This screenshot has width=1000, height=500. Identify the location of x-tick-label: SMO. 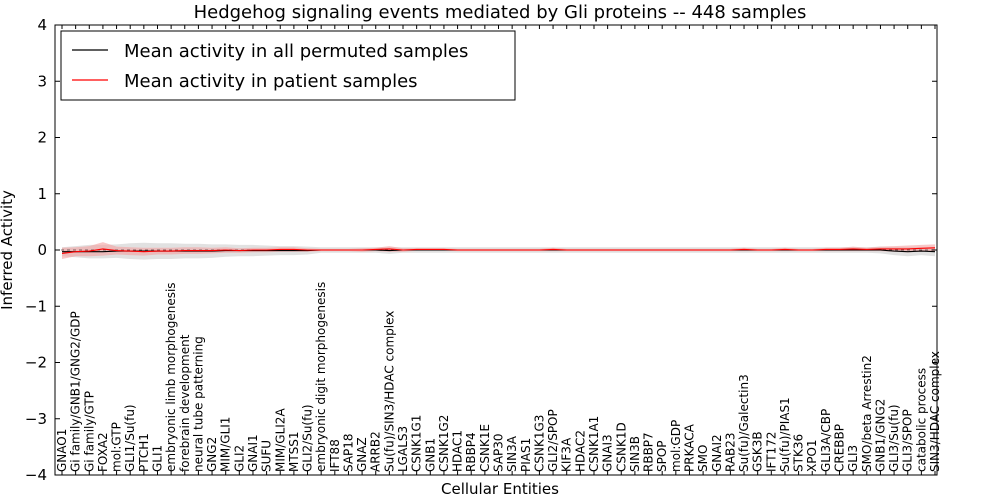
(703, 458).